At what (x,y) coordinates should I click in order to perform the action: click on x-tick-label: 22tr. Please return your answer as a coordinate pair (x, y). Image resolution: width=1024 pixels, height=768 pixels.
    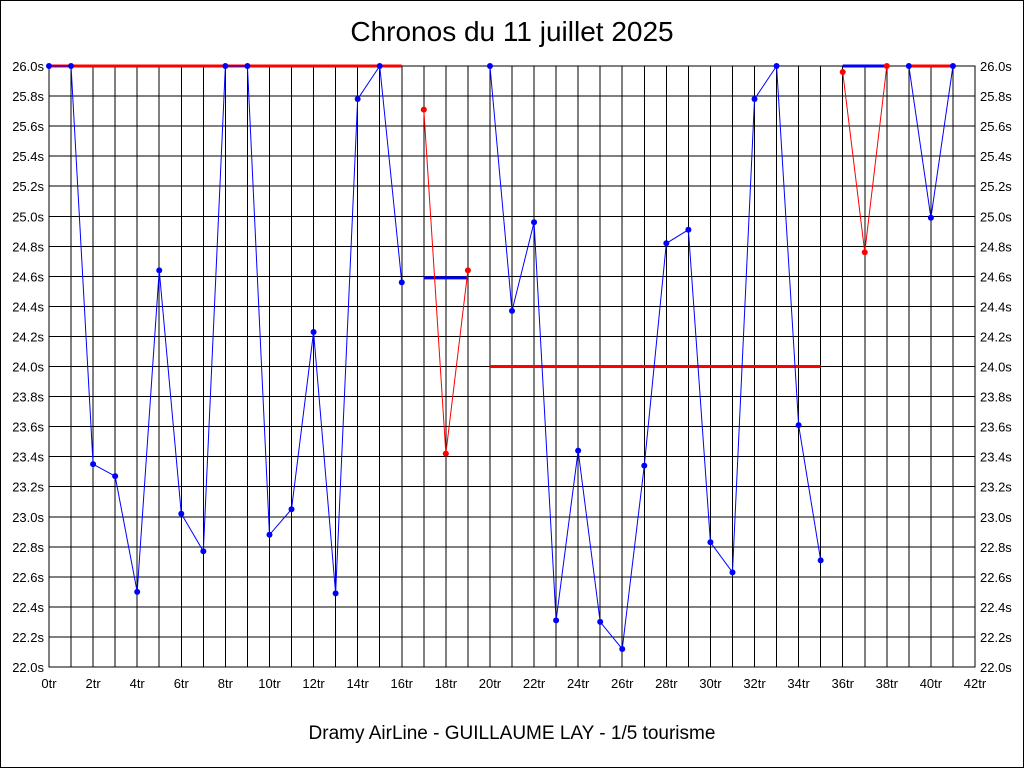
    Looking at the image, I should click on (534, 683).